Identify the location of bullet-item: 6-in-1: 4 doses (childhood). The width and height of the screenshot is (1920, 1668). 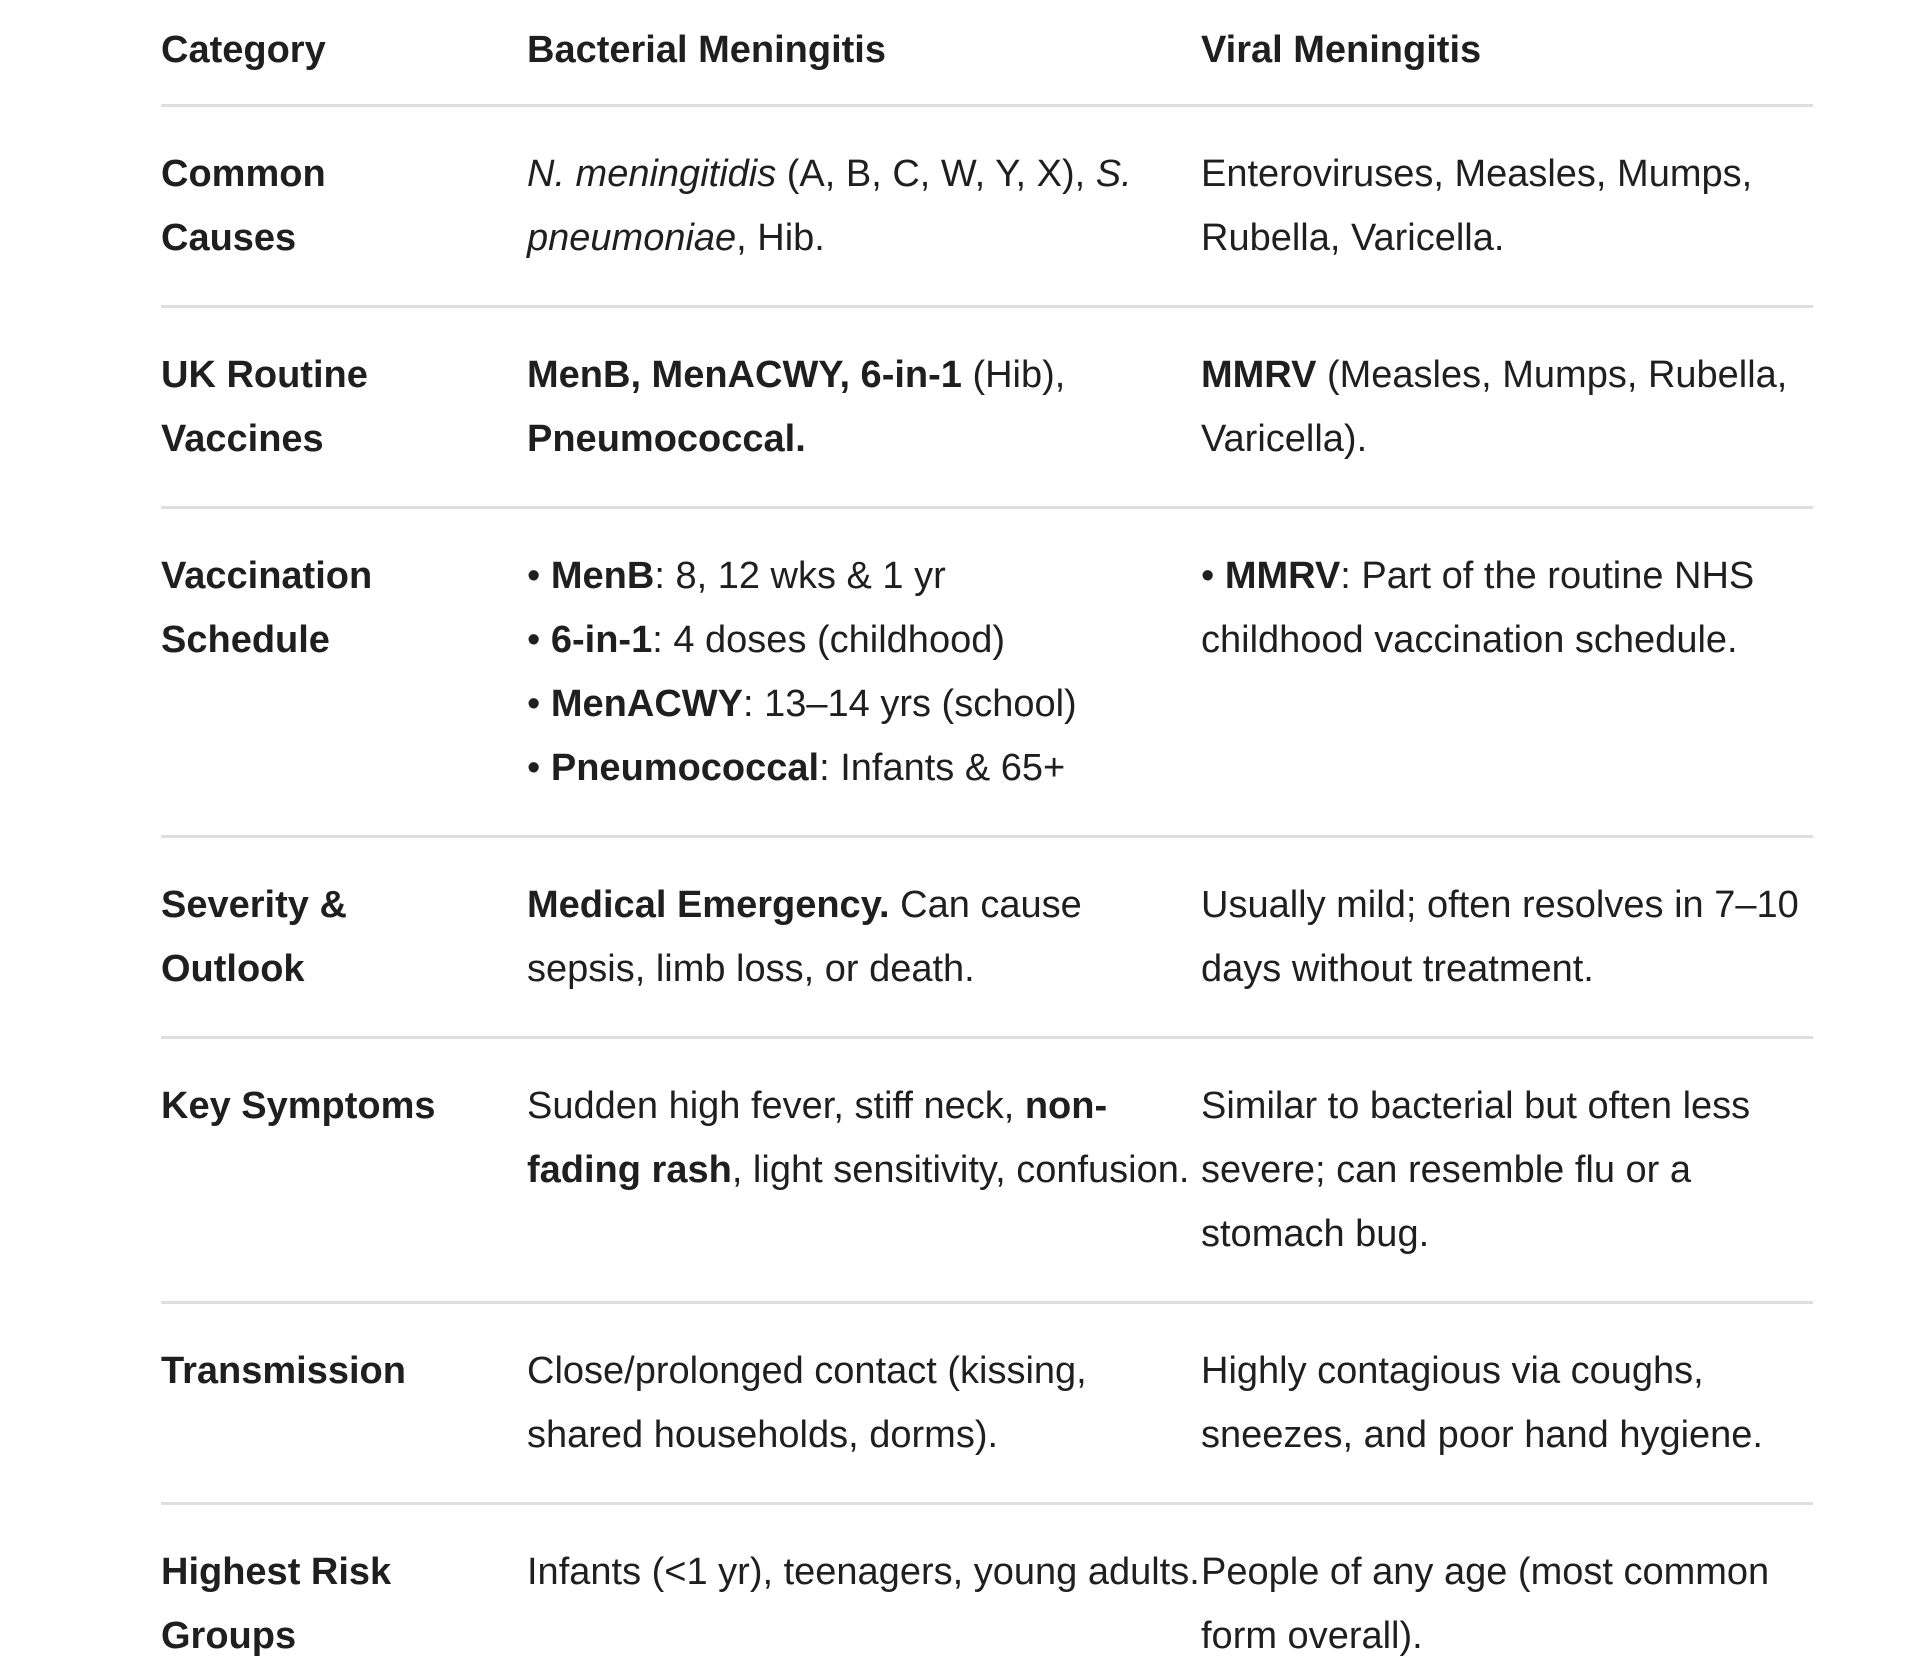
(864, 640).